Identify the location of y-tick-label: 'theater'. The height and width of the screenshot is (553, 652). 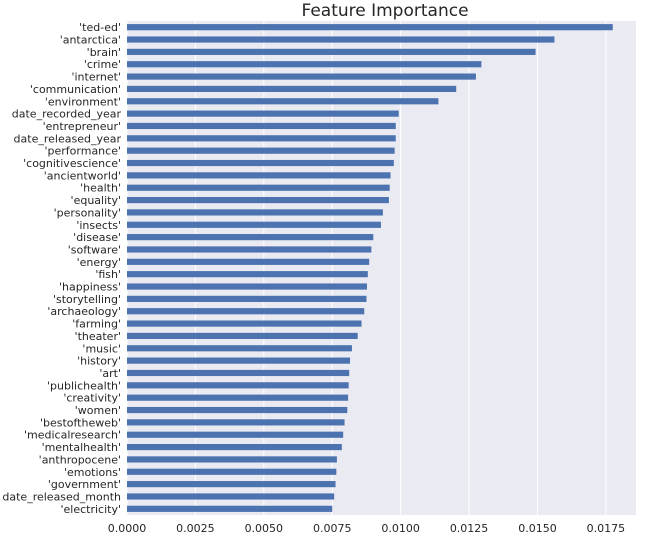
(98, 336).